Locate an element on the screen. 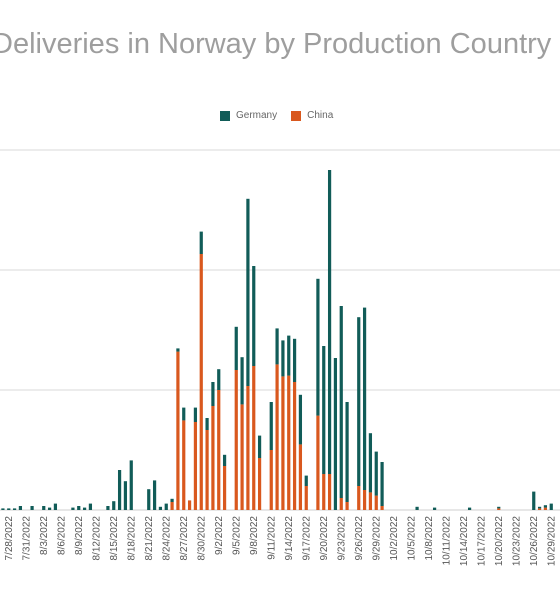  bar-germany-8/30/2022 is located at coordinates (201, 242).